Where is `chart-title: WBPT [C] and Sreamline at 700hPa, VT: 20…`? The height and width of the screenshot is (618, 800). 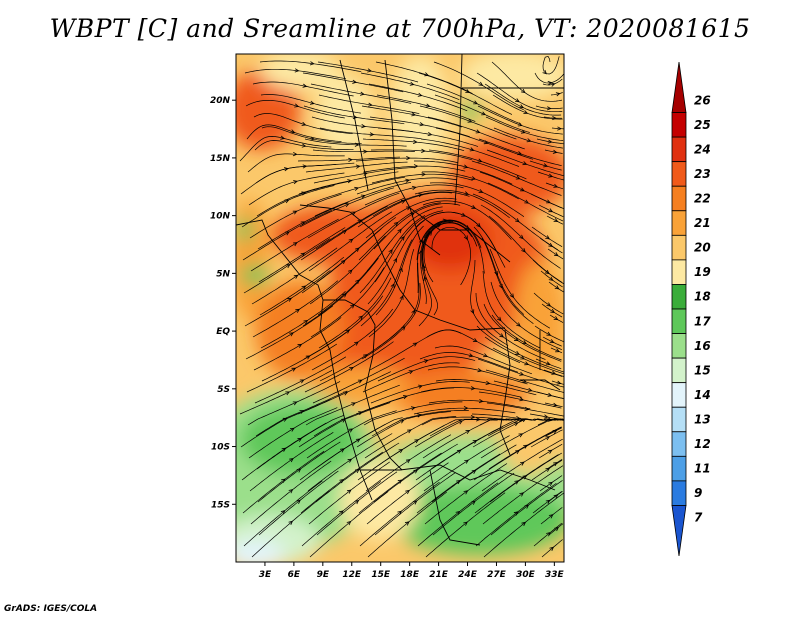 chart-title: WBPT [C] and Sreamline at 700hPa, VT: 20… is located at coordinates (400, 28).